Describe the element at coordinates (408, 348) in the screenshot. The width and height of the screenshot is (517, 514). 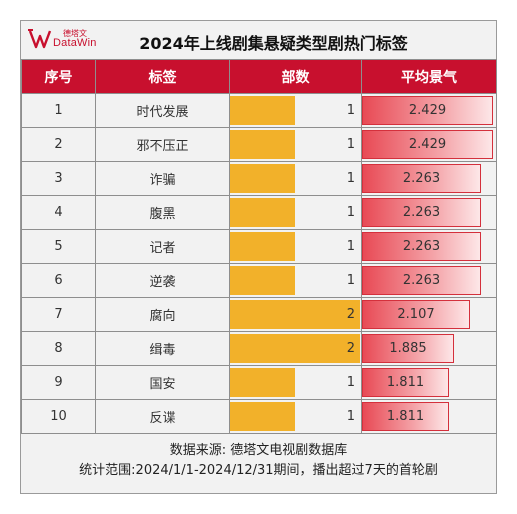
I see `heat-value: 1.885` at that location.